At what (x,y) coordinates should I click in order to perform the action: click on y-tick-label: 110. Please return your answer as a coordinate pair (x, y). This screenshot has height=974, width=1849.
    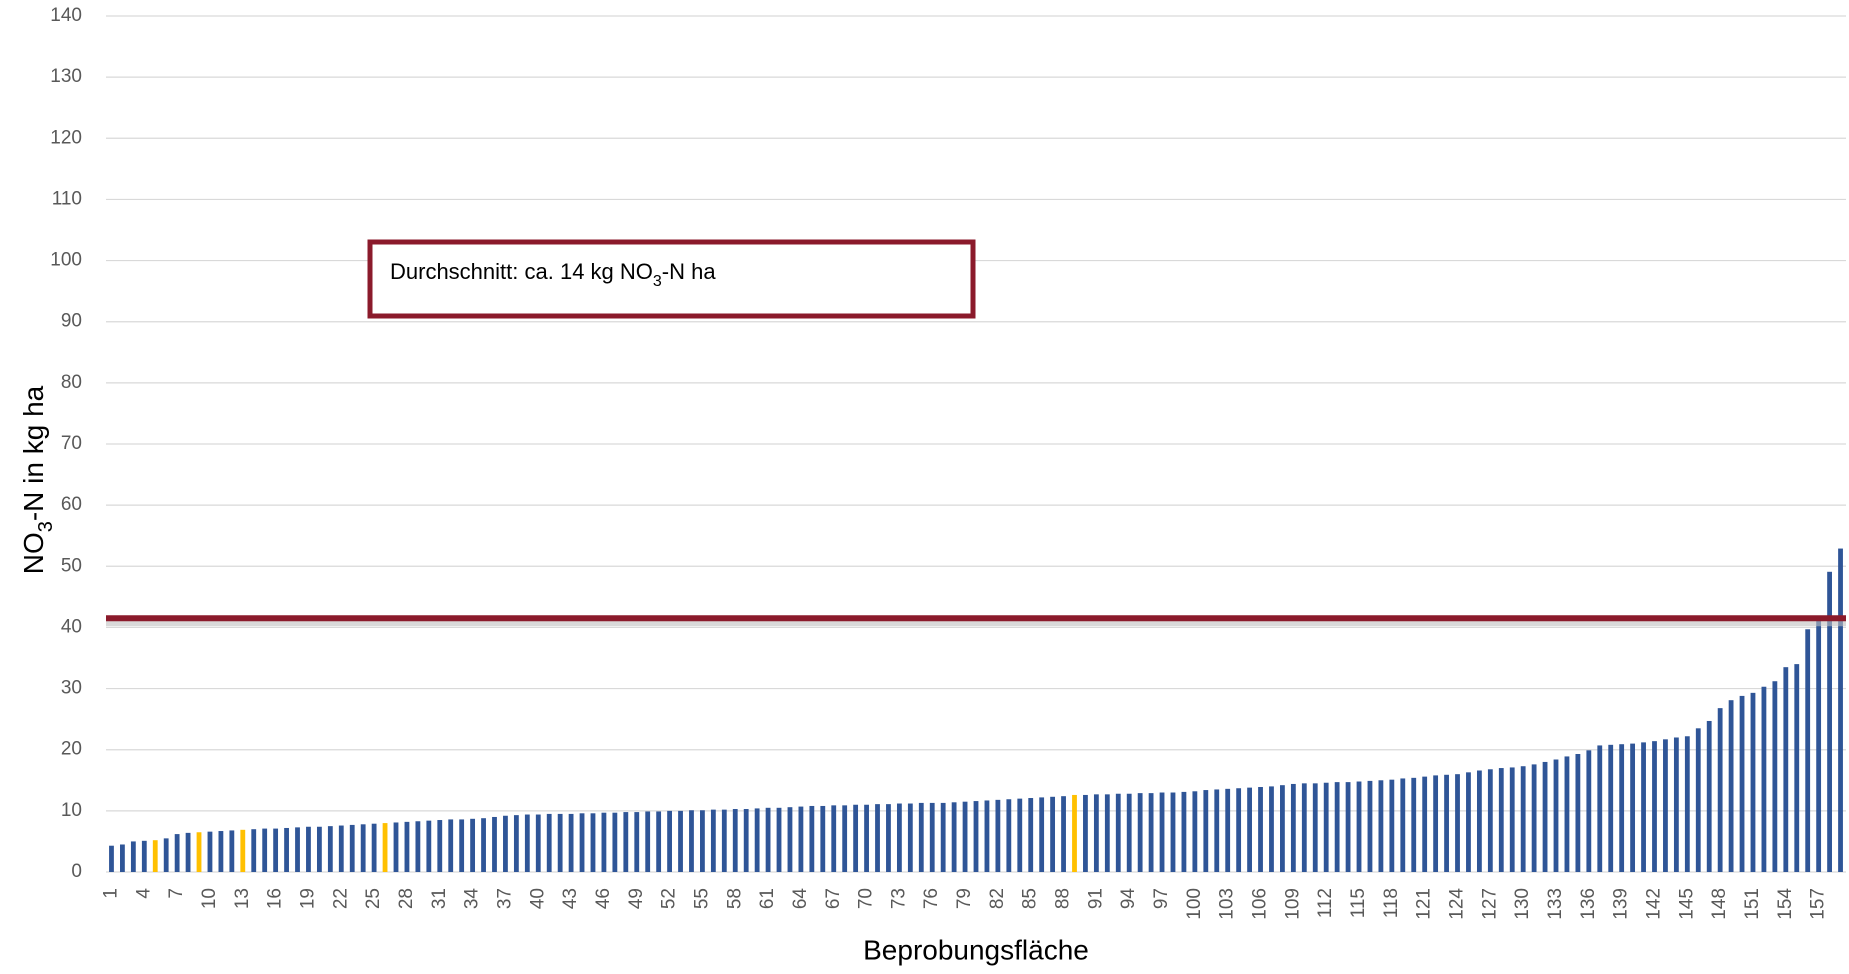
    Looking at the image, I should click on (67, 198).